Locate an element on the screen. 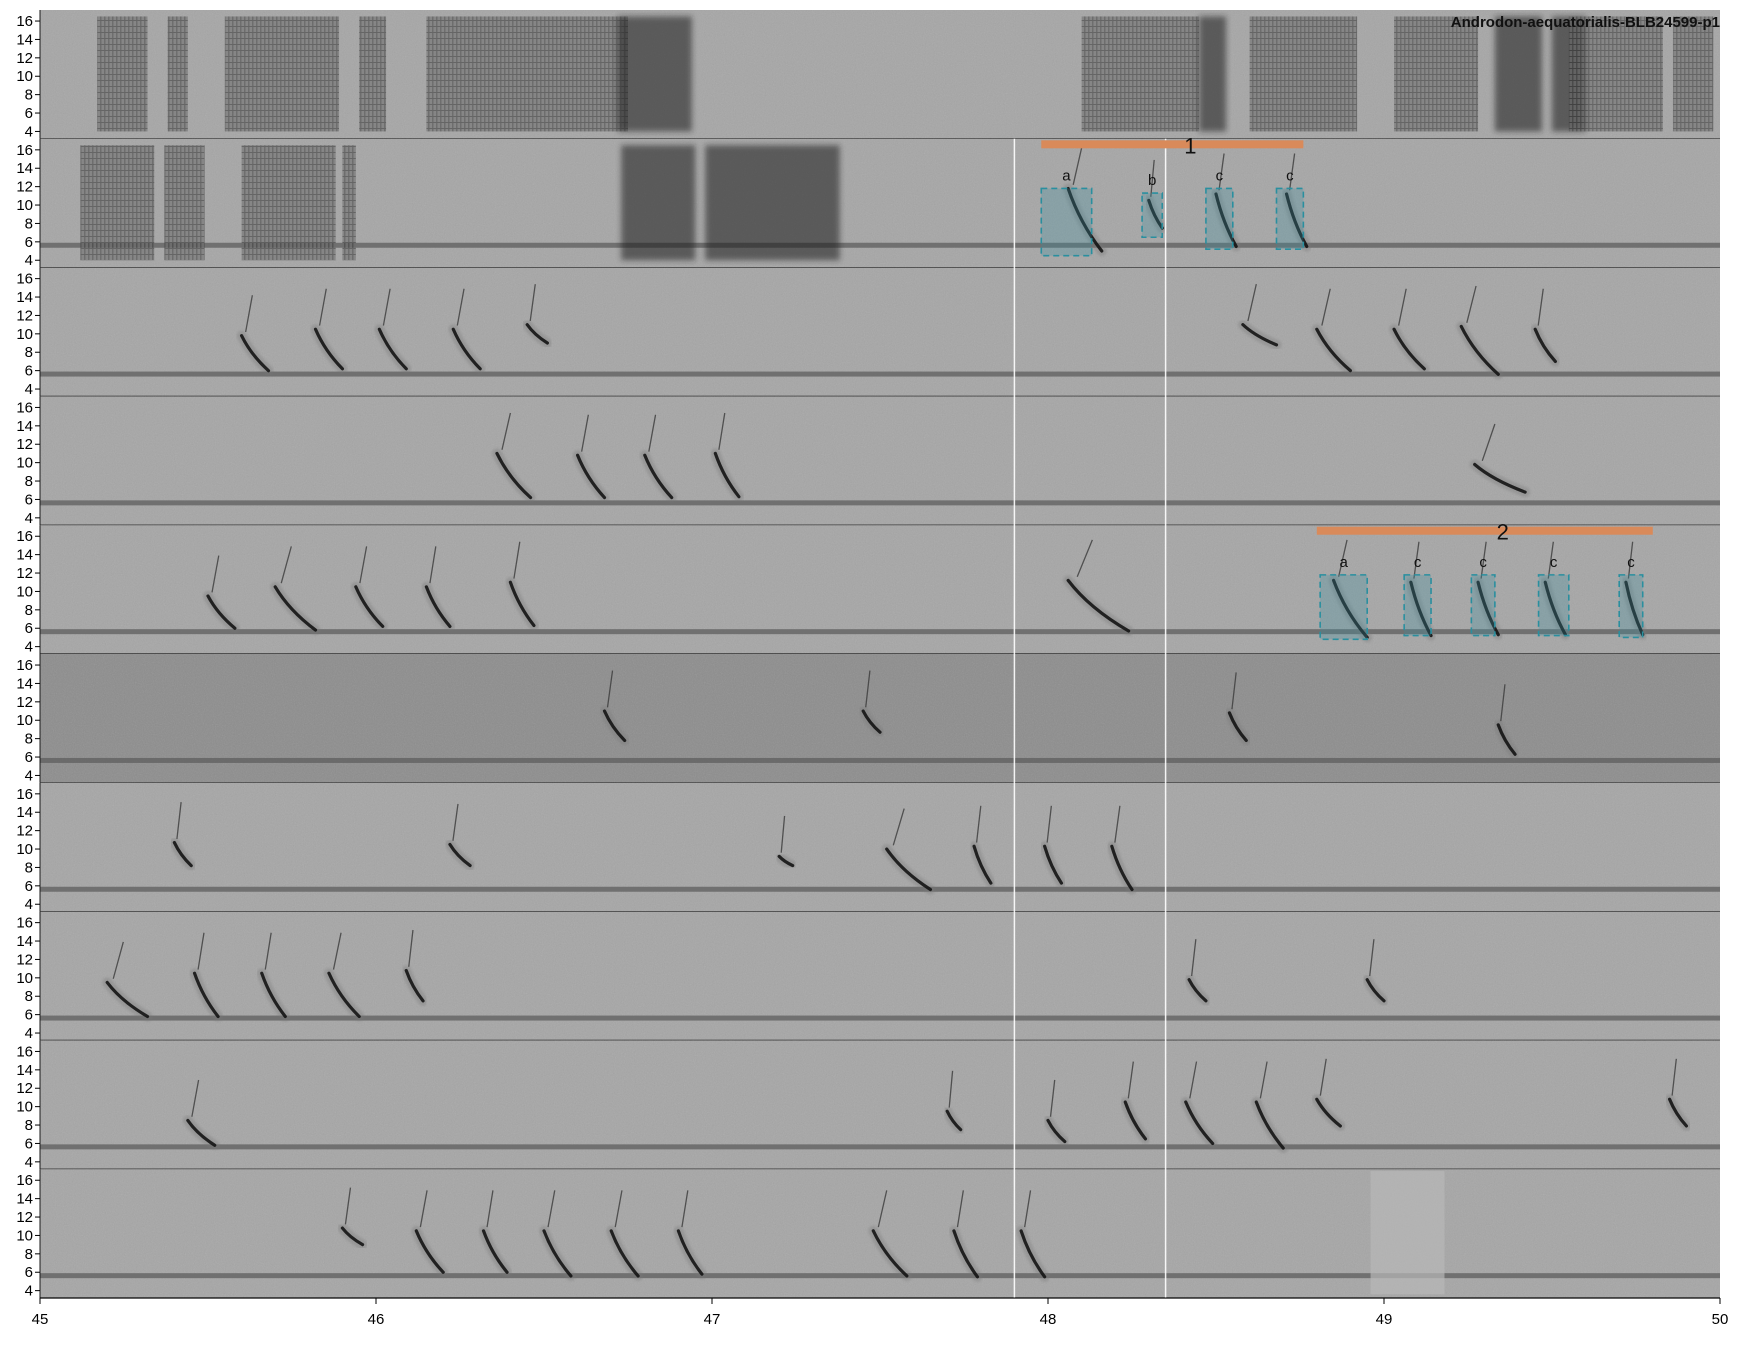  syllable-label: a is located at coordinates (1066, 175).